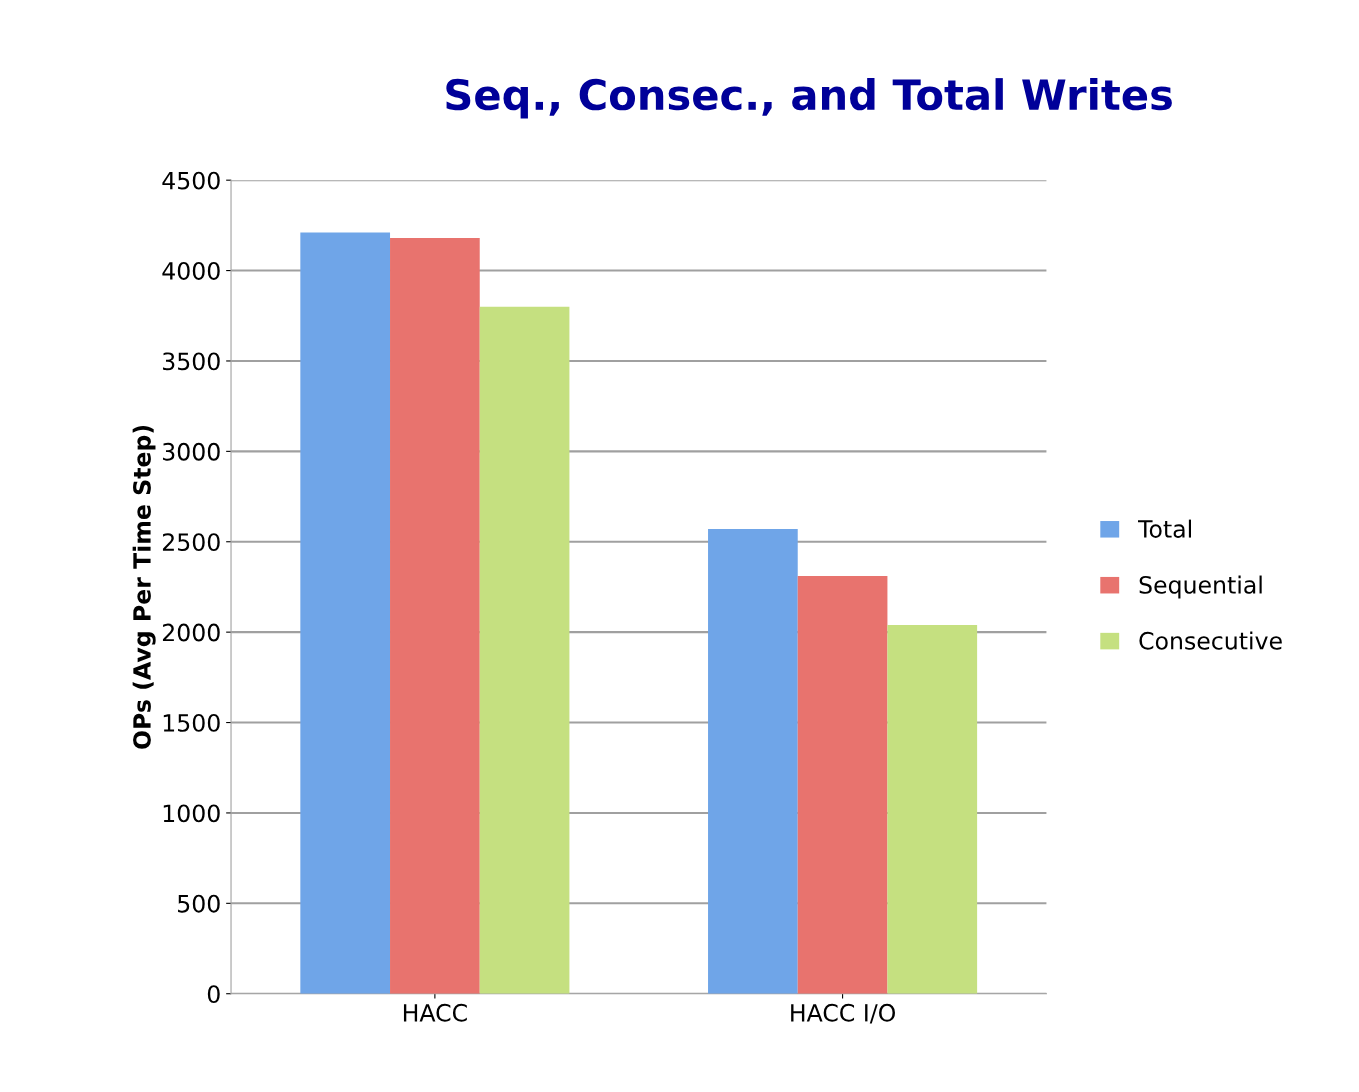 The image size is (1359, 1092). Describe the element at coordinates (191, 542) in the screenshot. I see `y-tick-label: 2500` at that location.